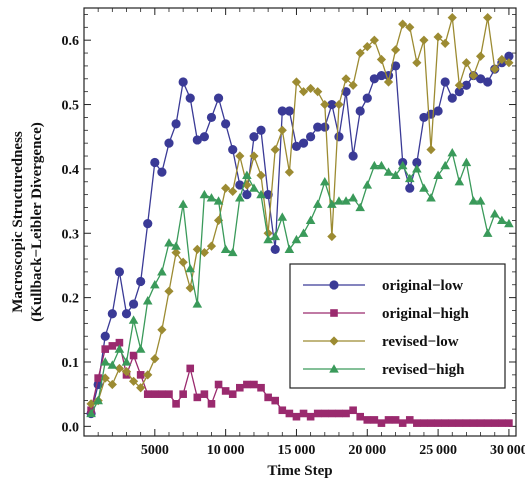 Image resolution: width=525 pixels, height=488 pixels. I want to click on y-tick-label: 0.5, so click(71, 106).